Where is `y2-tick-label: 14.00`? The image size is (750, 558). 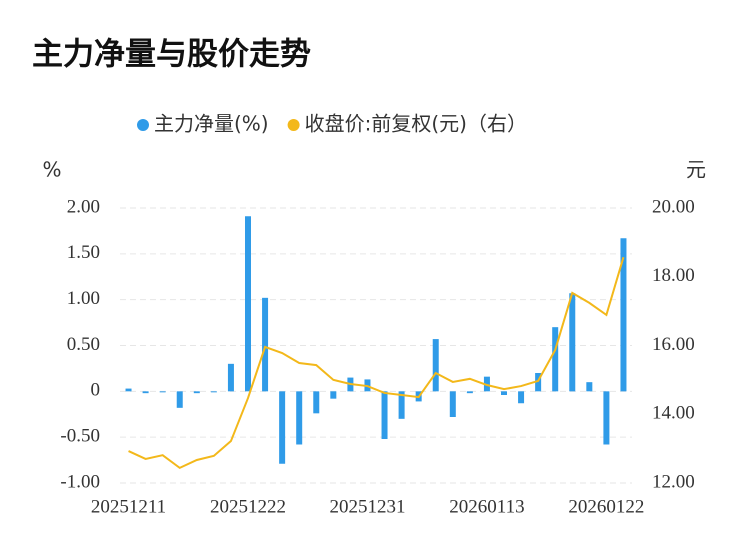 y2-tick-label: 14.00 is located at coordinates (673, 413).